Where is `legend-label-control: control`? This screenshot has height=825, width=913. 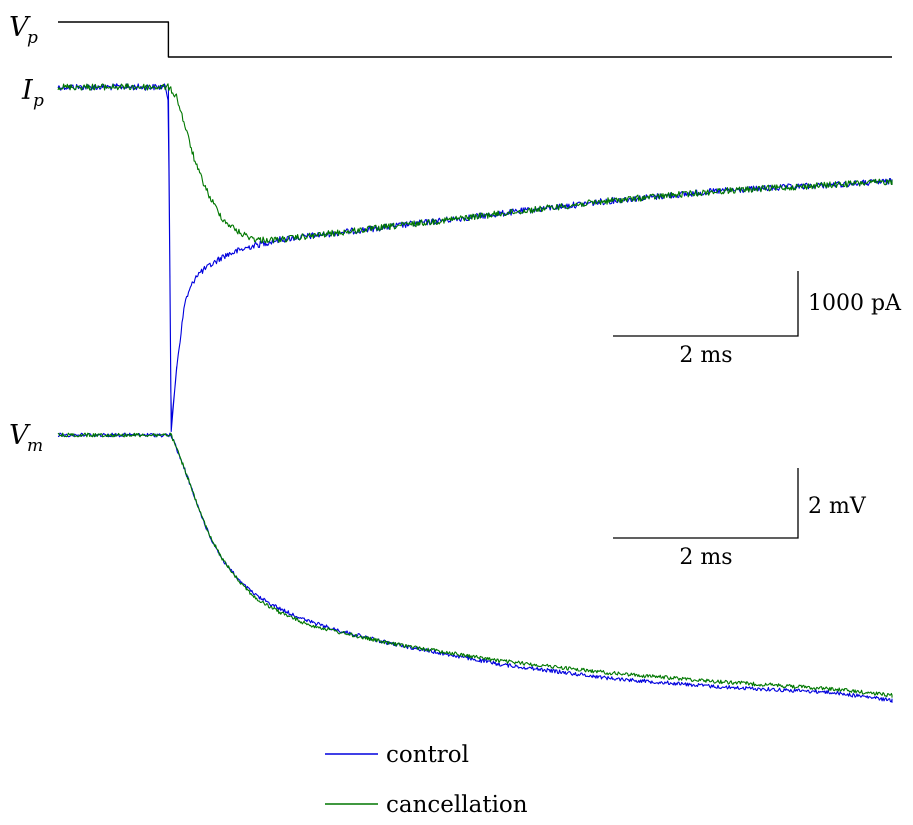 legend-label-control: control is located at coordinates (427, 755).